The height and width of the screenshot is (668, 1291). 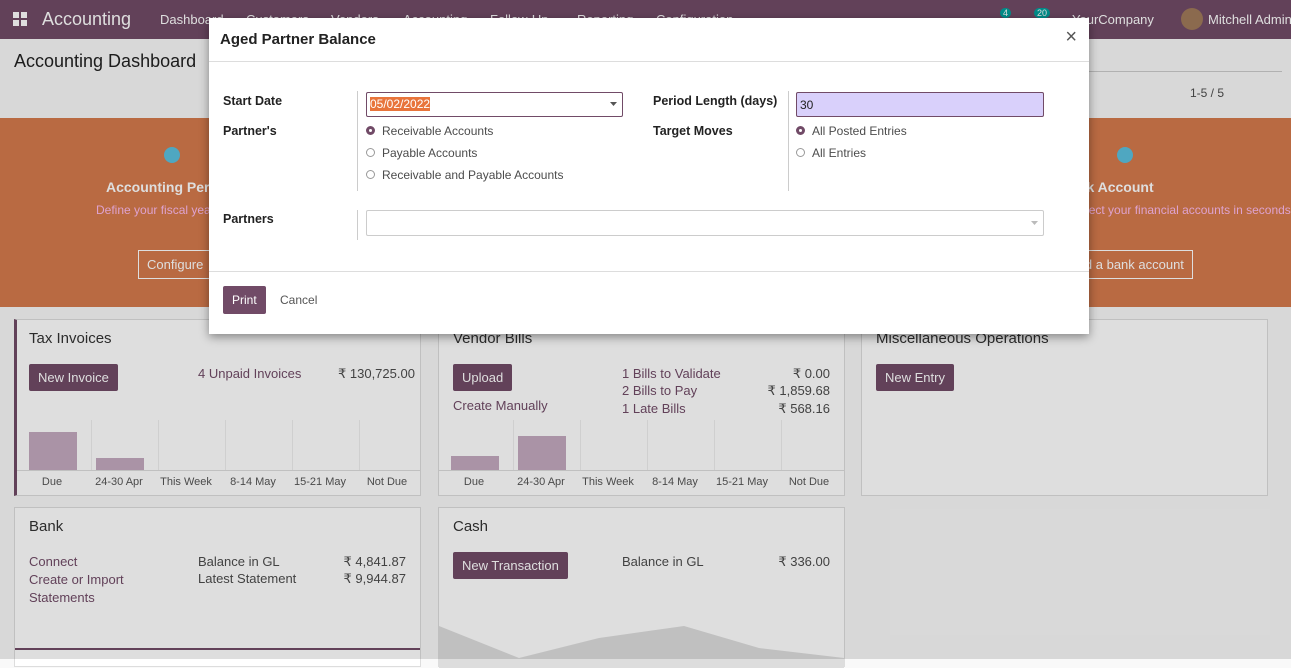 What do you see at coordinates (471, 526) in the screenshot?
I see `card-title: Cash` at bounding box center [471, 526].